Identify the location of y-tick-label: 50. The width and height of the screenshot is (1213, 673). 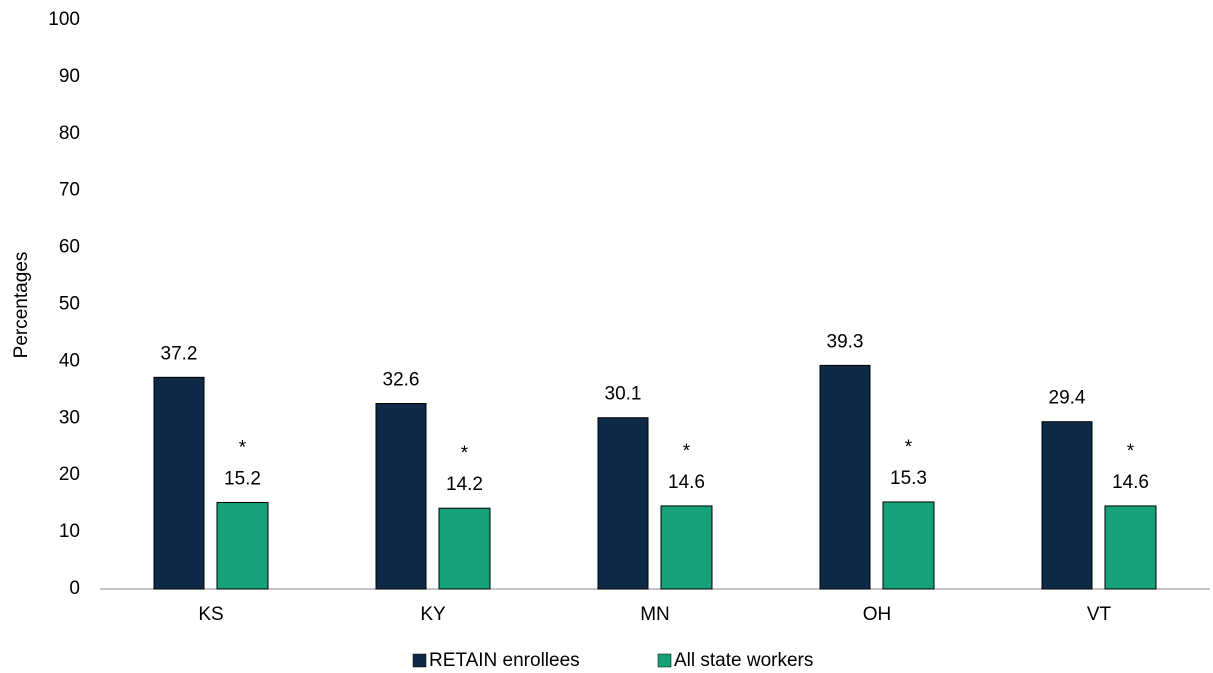
(69, 304).